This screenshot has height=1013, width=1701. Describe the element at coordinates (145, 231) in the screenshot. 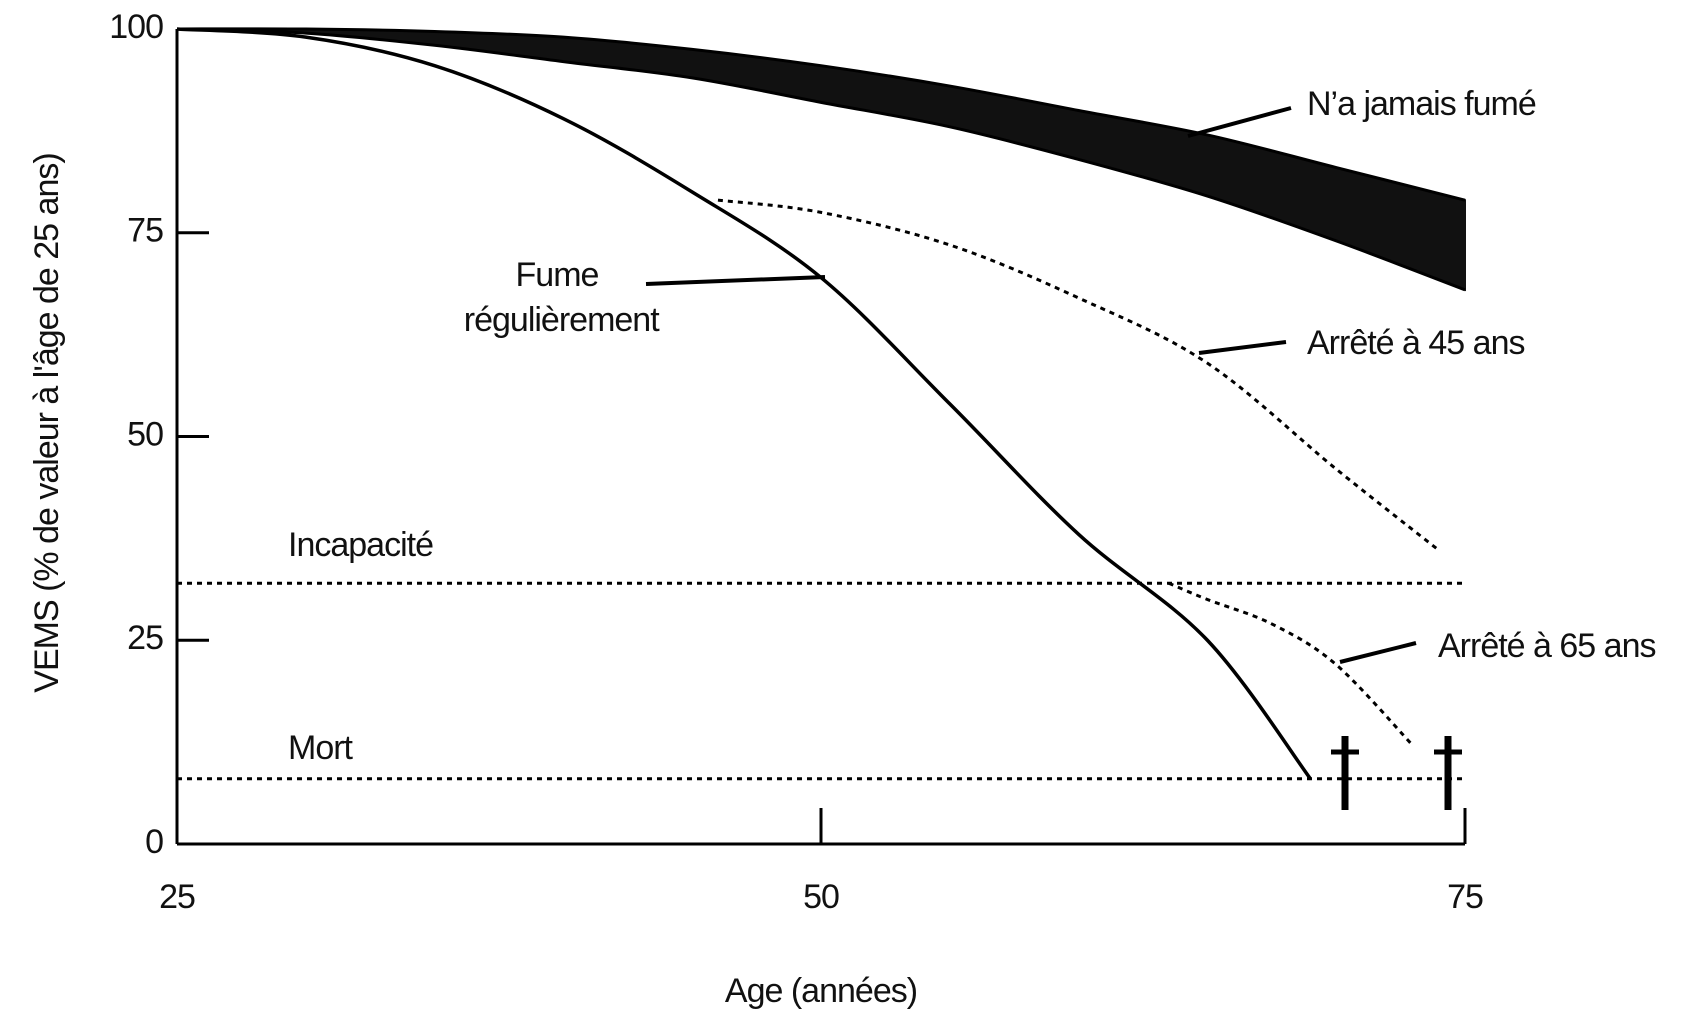

I see `y-tick-label: 75` at that location.